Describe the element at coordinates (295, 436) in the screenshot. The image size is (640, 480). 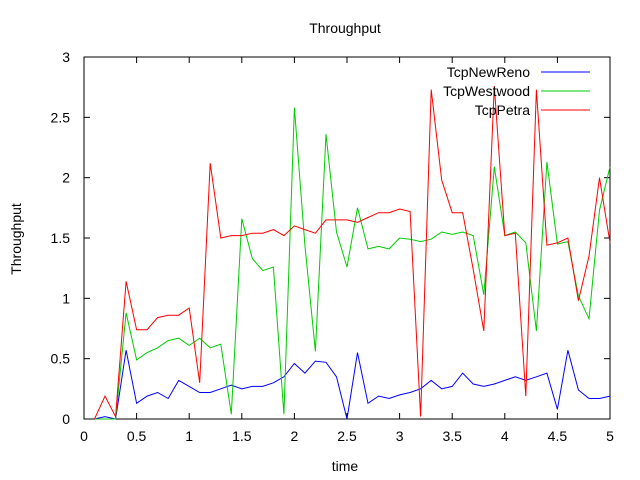
I see `x-tick-label: 2` at that location.